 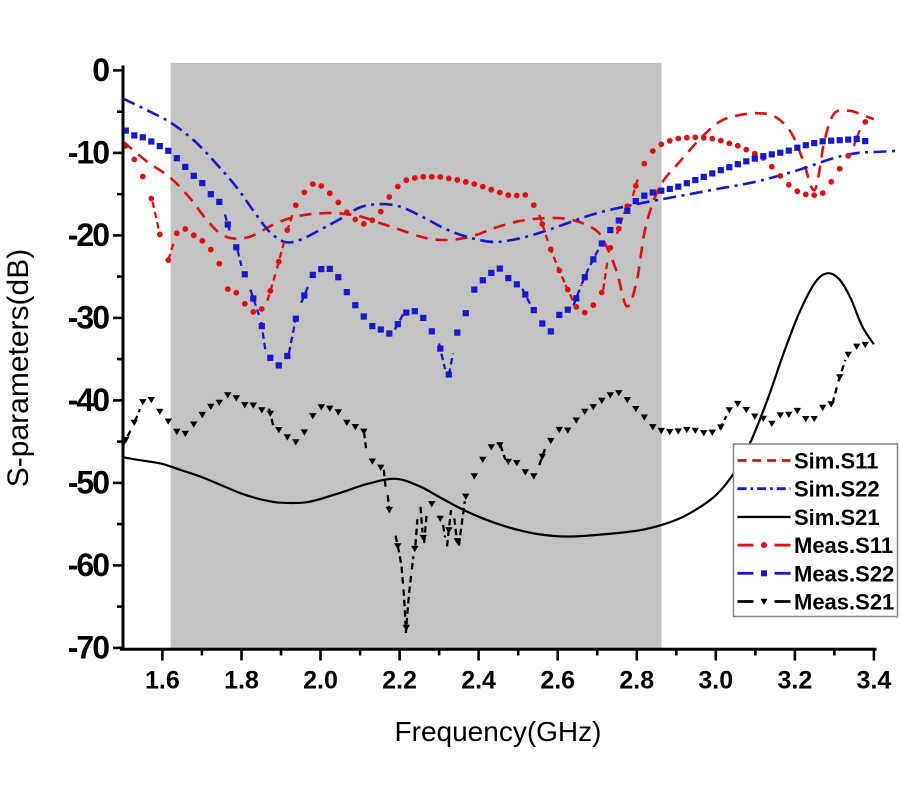 I want to click on svg-text: -60, so click(x=88, y=565).